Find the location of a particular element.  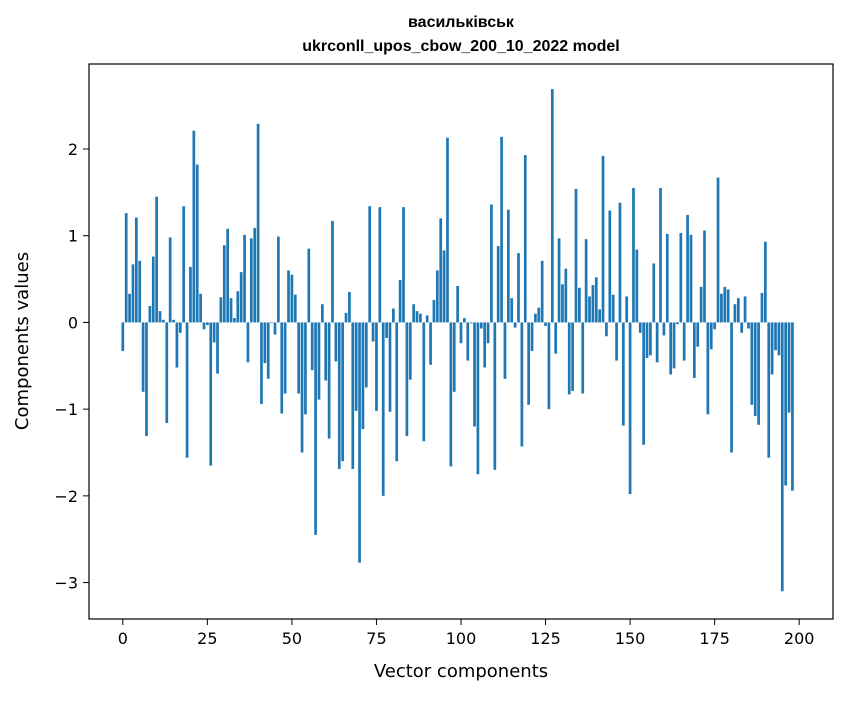

y-tick-label: 0 is located at coordinates (73, 322).